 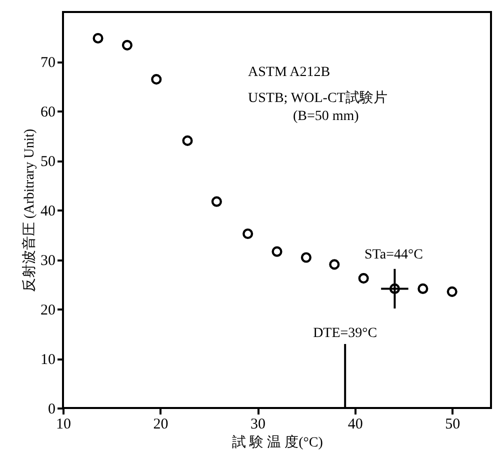 What do you see at coordinates (48, 360) in the screenshot?
I see `y-tick-label: 10` at bounding box center [48, 360].